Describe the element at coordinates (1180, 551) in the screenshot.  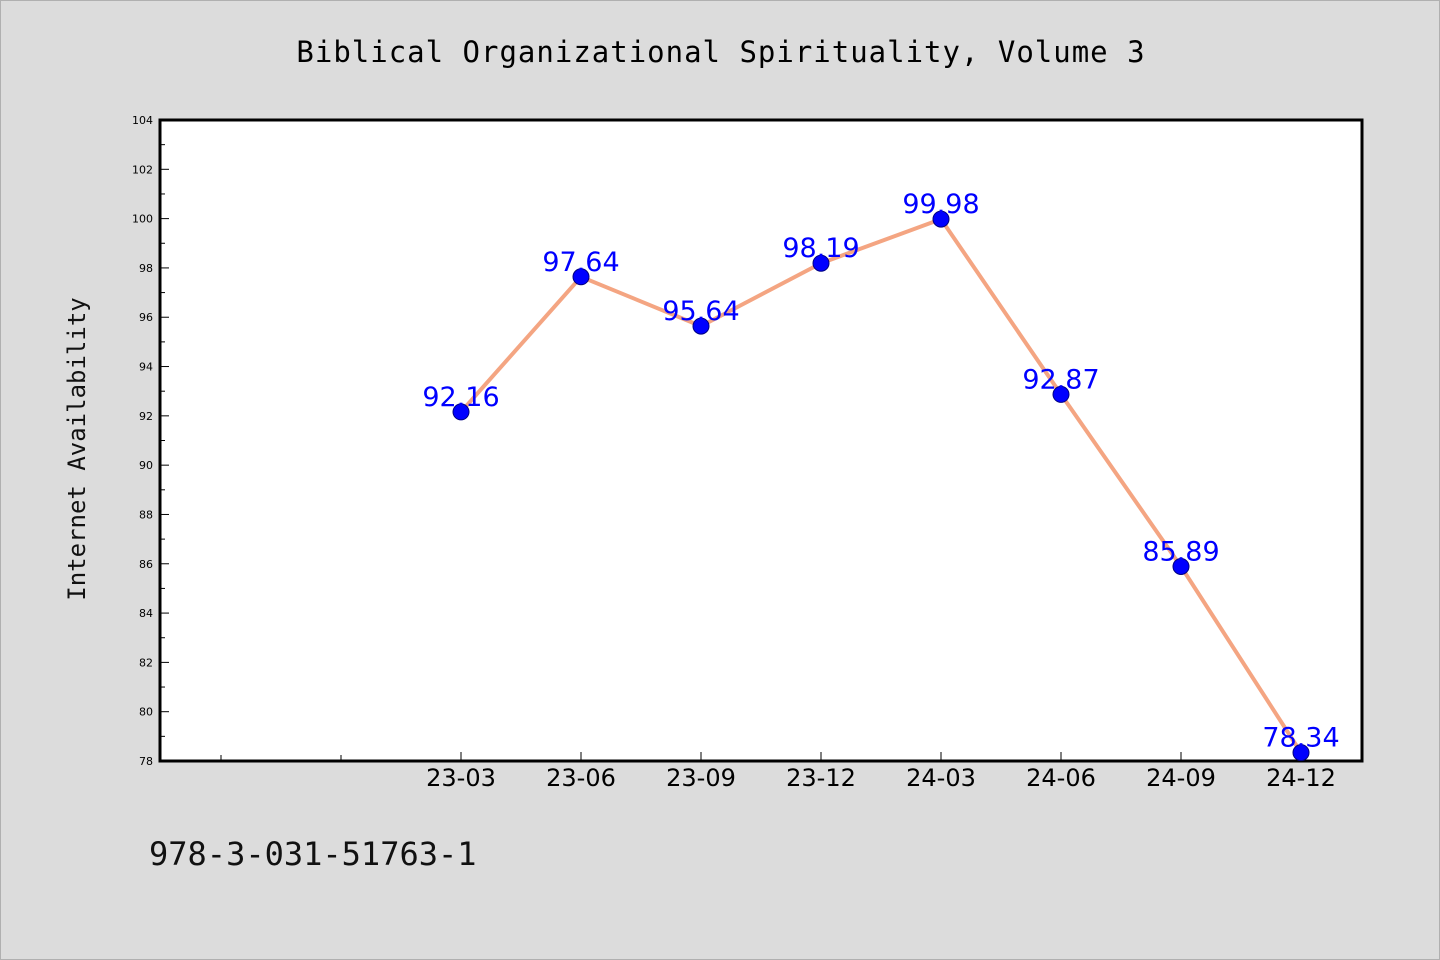
I see `data-label: 85.89` at that location.